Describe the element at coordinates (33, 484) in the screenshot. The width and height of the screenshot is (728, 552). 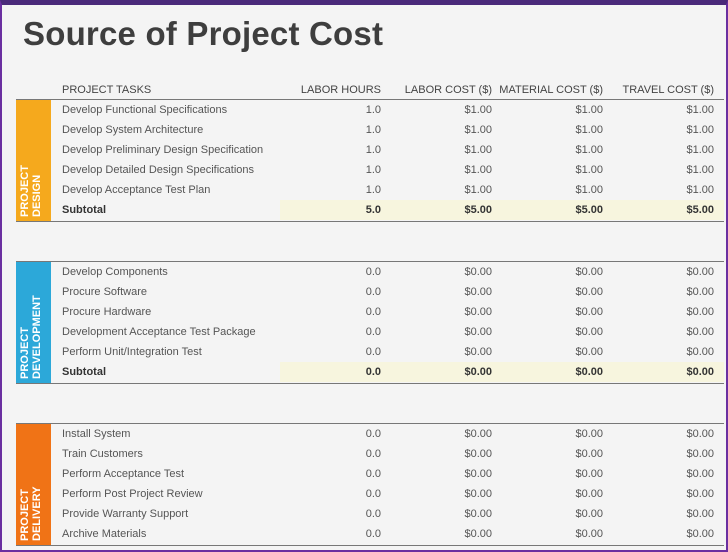
I see `section-band: PROJECT DELIVERY` at that location.